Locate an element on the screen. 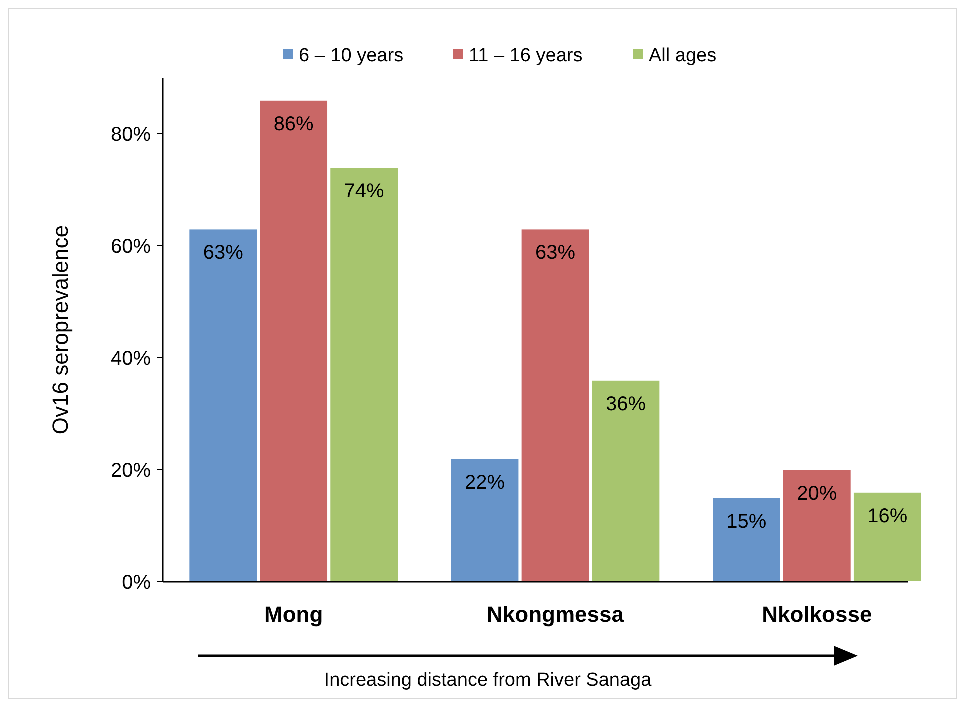 This screenshot has width=968, height=710. y-tick-label: 60% is located at coordinates (131, 247).